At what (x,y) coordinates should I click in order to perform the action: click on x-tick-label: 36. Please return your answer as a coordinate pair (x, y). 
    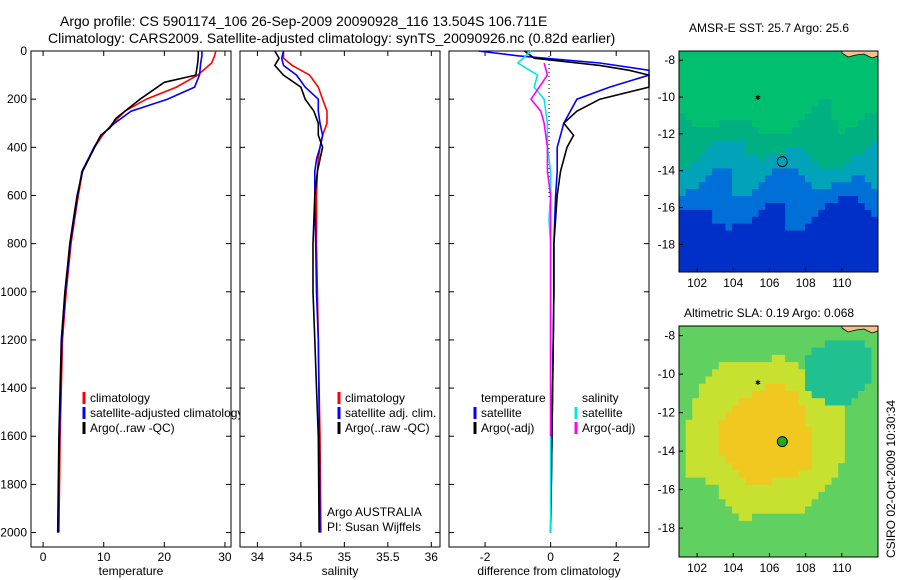
    Looking at the image, I should click on (432, 557).